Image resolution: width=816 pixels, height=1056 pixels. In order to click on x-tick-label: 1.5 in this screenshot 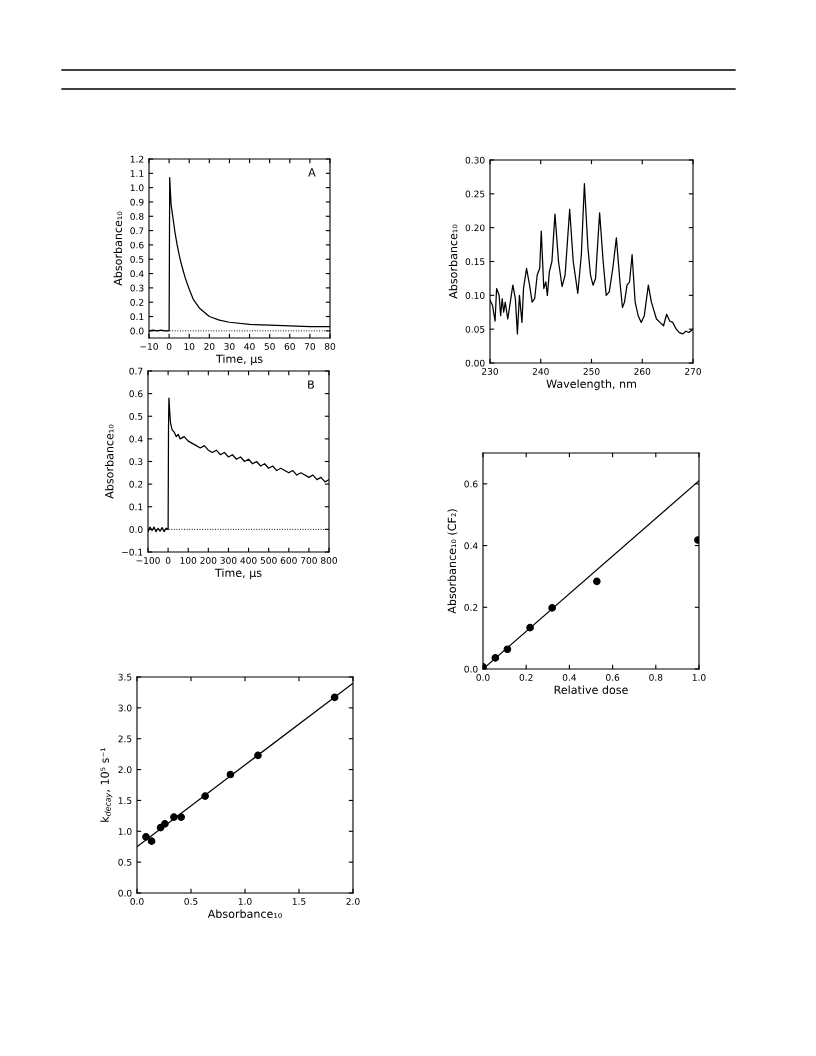, I will do `click(299, 901)`.